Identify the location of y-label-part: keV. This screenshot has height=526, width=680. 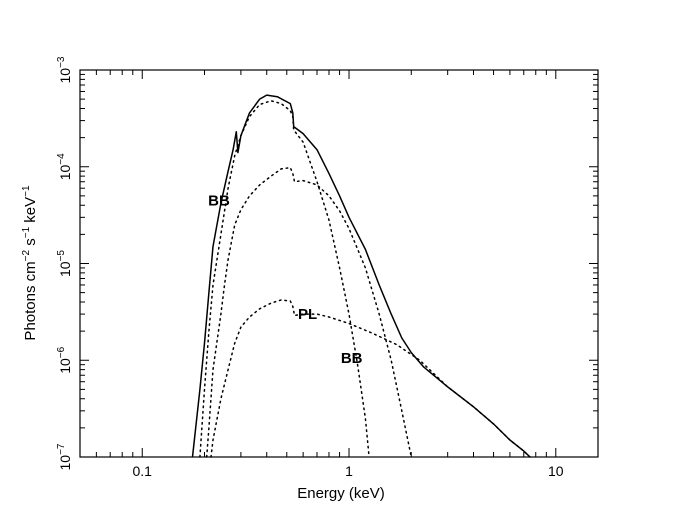
(30, 212).